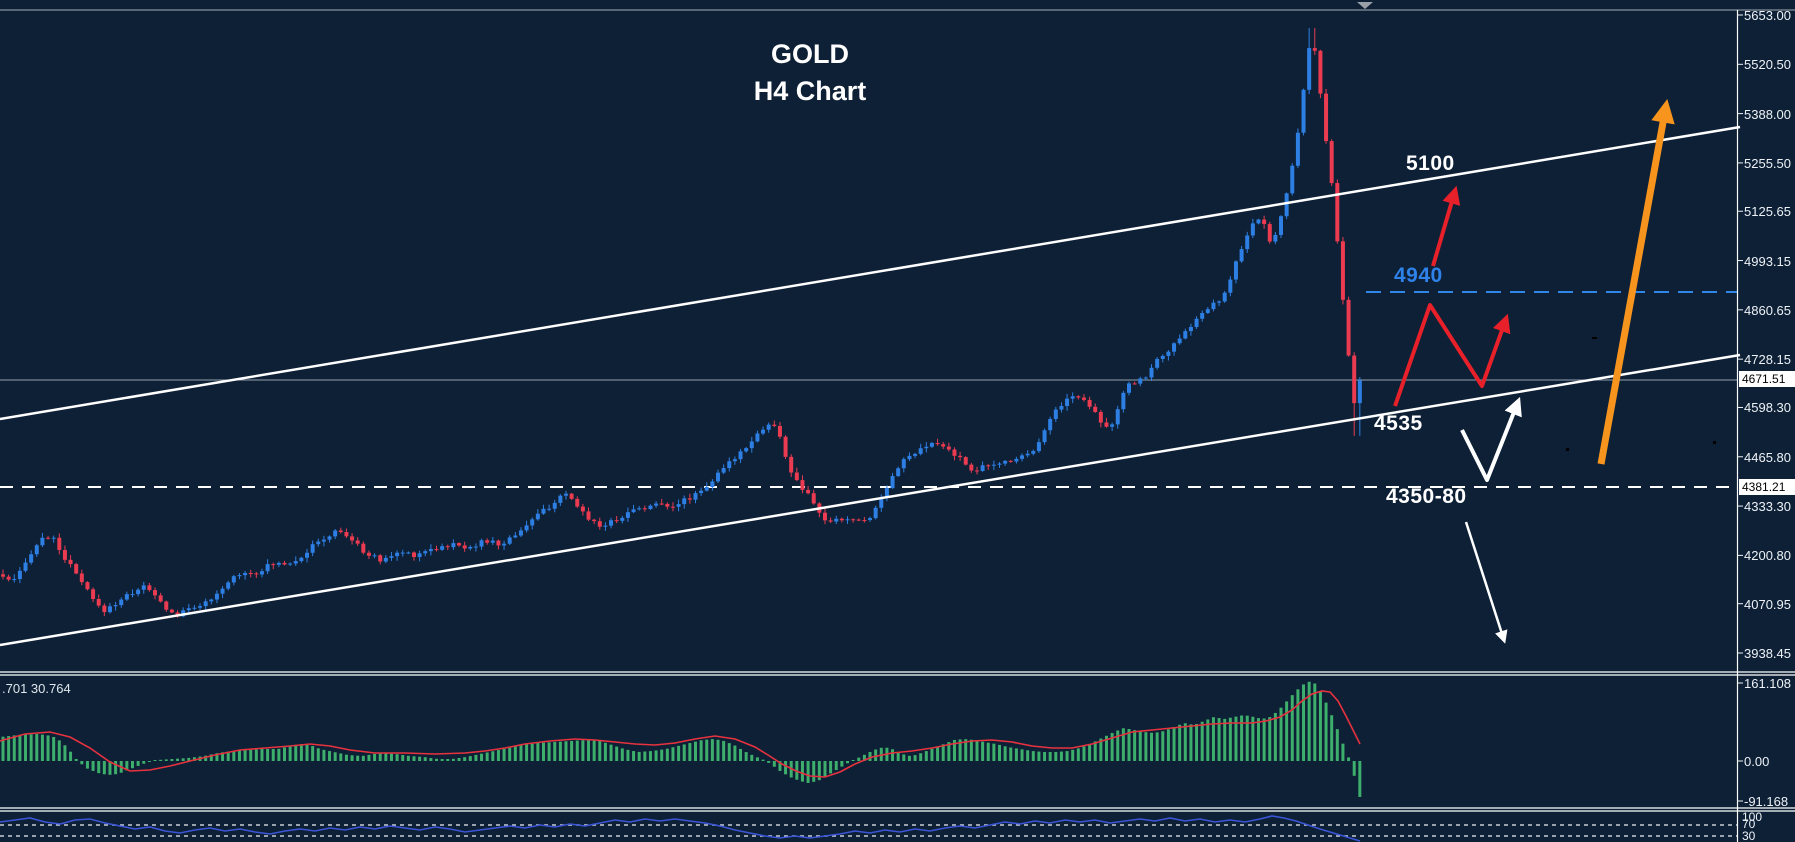 The image size is (1795, 842). Describe the element at coordinates (1767, 163) in the screenshot. I see `price-axis-label: 5255.50` at that location.